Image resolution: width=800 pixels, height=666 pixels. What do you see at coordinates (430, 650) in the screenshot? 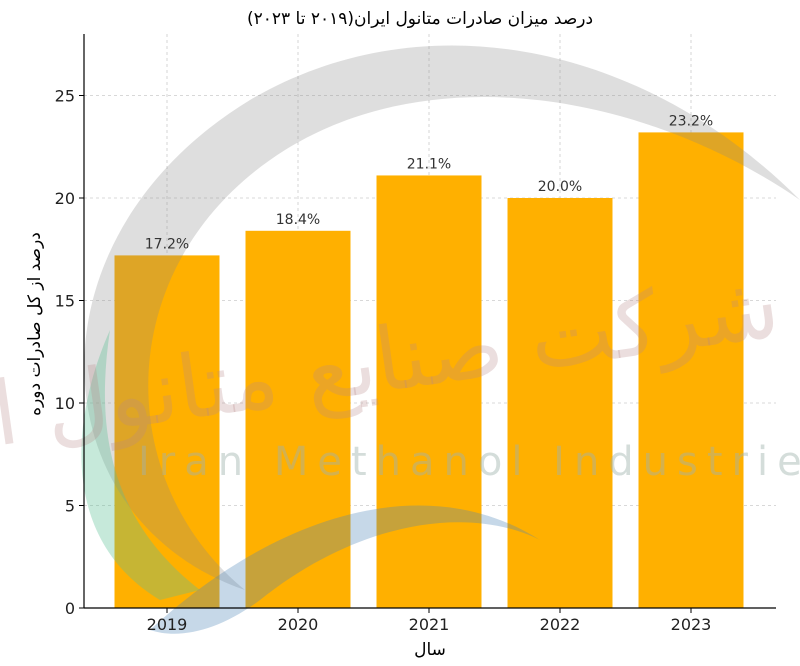
I see `x-axis-label: سال` at bounding box center [430, 650].